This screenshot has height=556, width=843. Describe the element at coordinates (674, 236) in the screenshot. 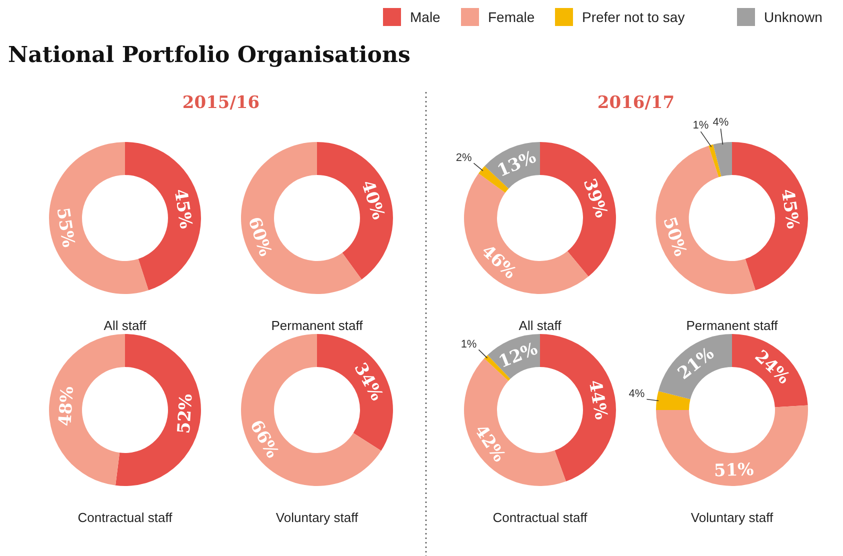

I see `data-label: 50%` at that location.